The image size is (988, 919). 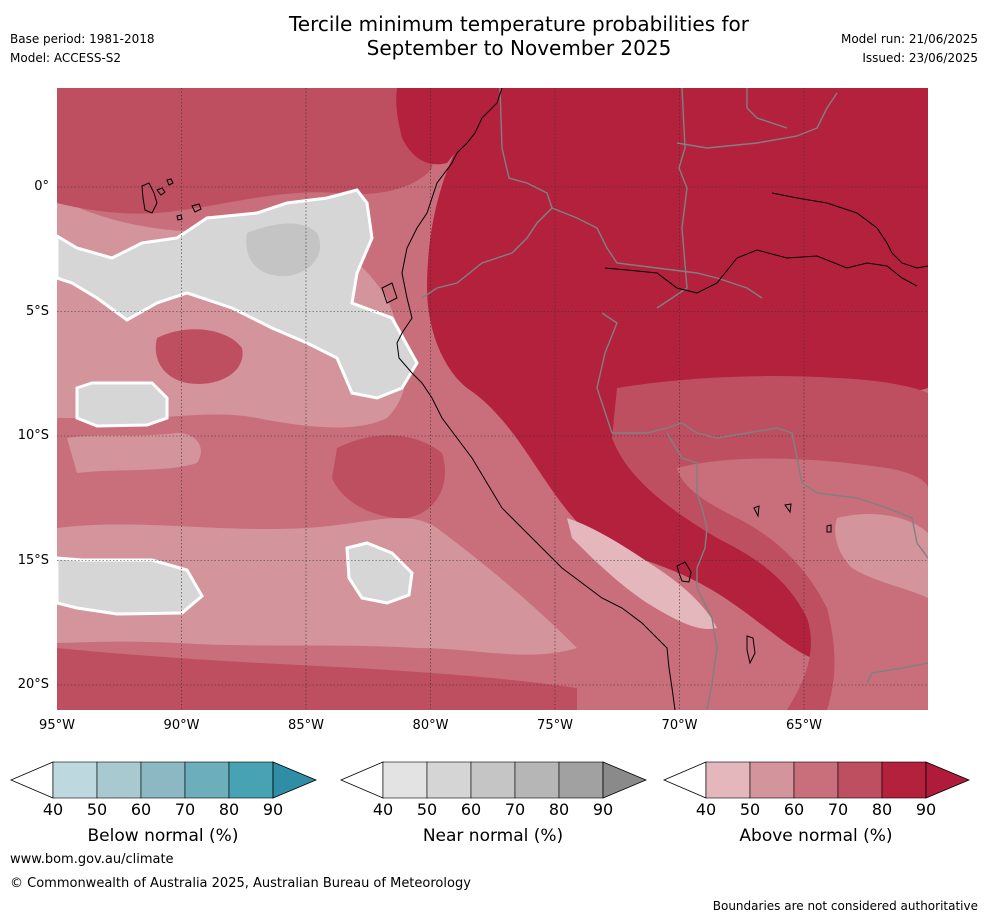 What do you see at coordinates (283, 250) in the screenshot?
I see `map-region-near-normal-core` at bounding box center [283, 250].